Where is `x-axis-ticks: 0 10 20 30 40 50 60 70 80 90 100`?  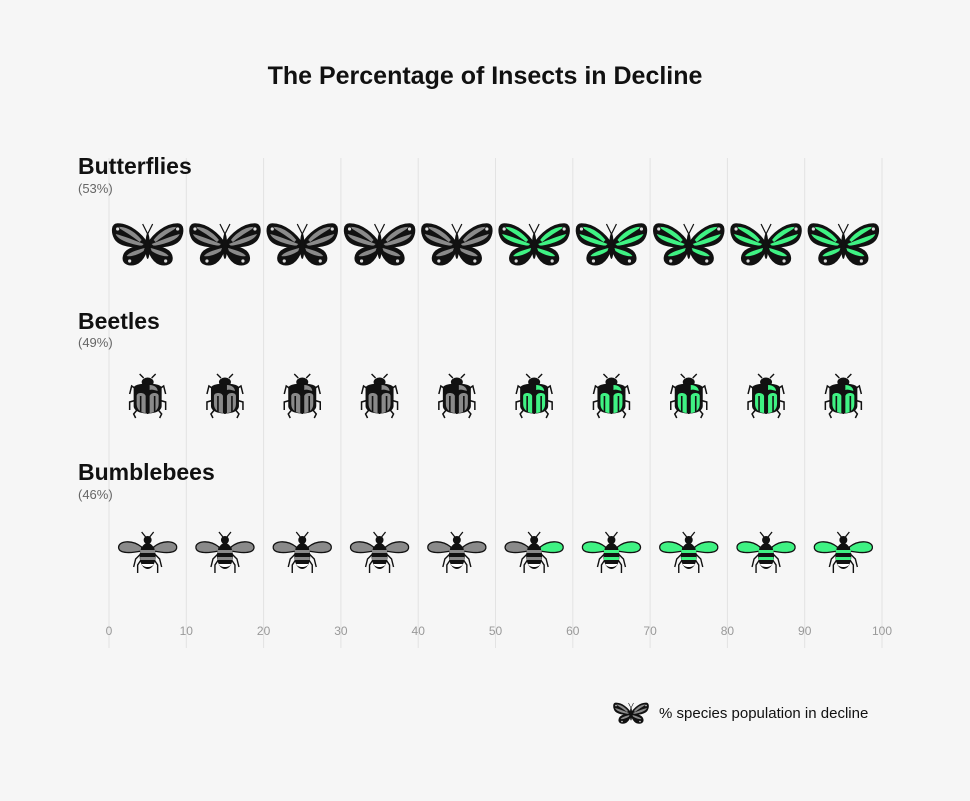 x-axis-ticks: 0 10 20 30 40 50 60 70 80 90 100 is located at coordinates (499, 631).